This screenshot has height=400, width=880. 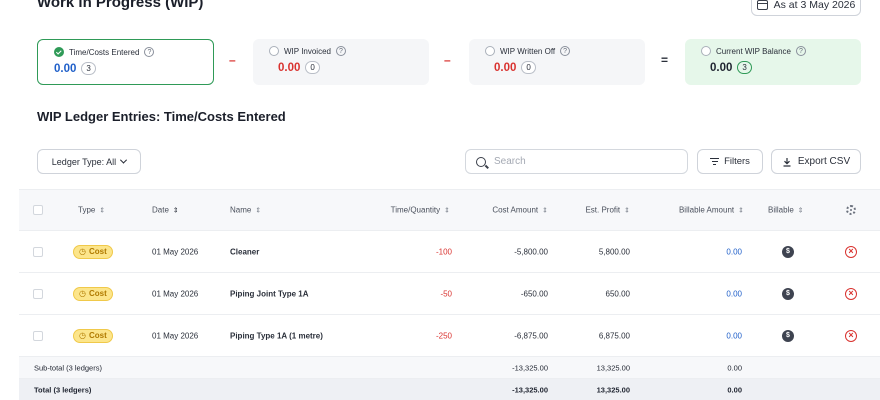 What do you see at coordinates (420, 210) in the screenshot?
I see `column-header-time-quantity: Time/Quantity ⇕` at bounding box center [420, 210].